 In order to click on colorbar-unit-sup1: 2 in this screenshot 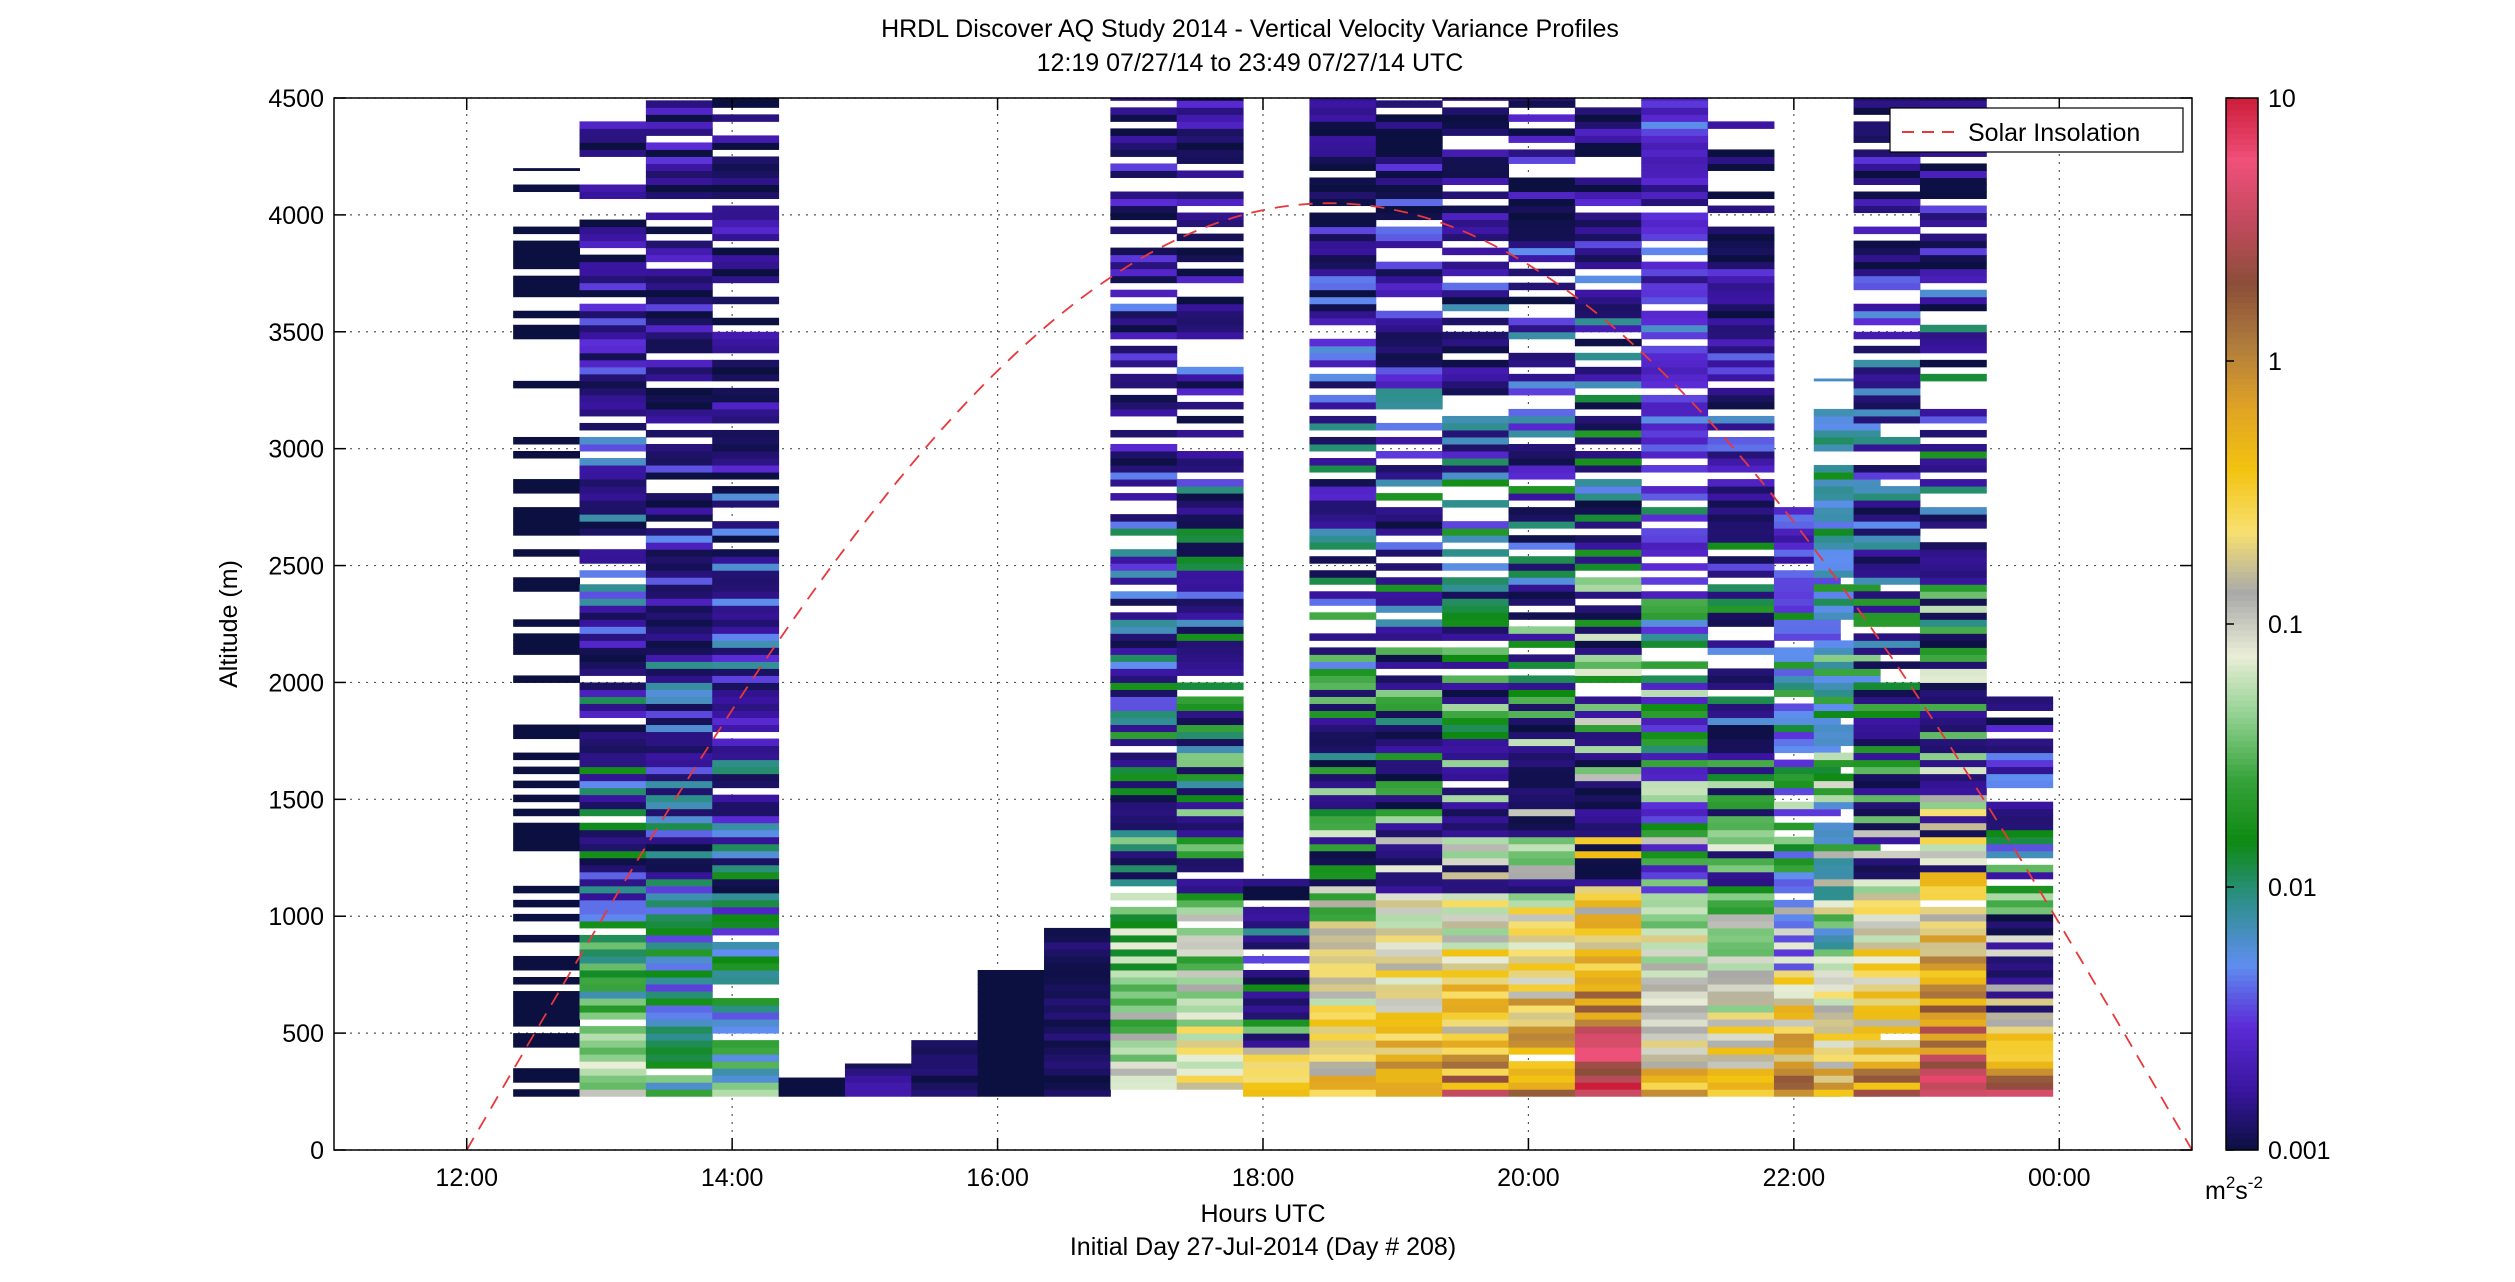, I will do `click(2230, 1182)`.